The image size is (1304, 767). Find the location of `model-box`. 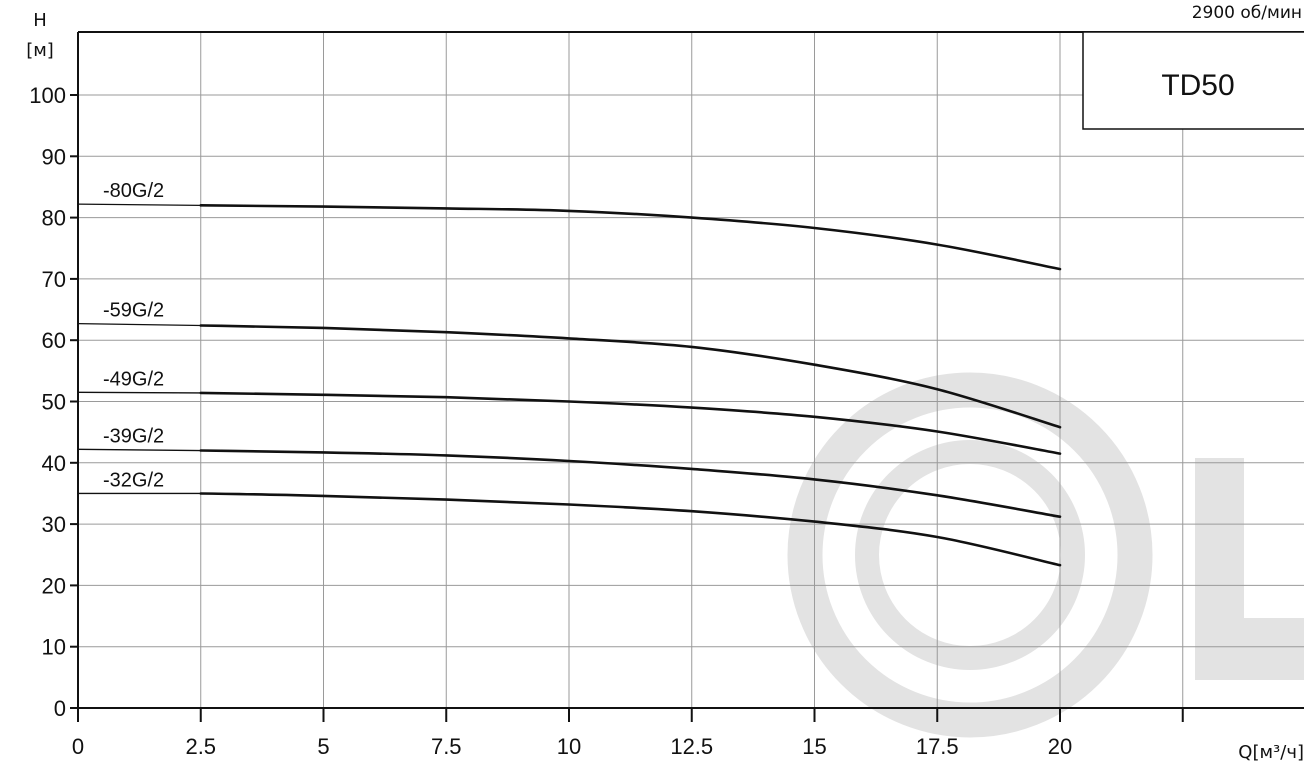

model-box is located at coordinates (1193, 80).